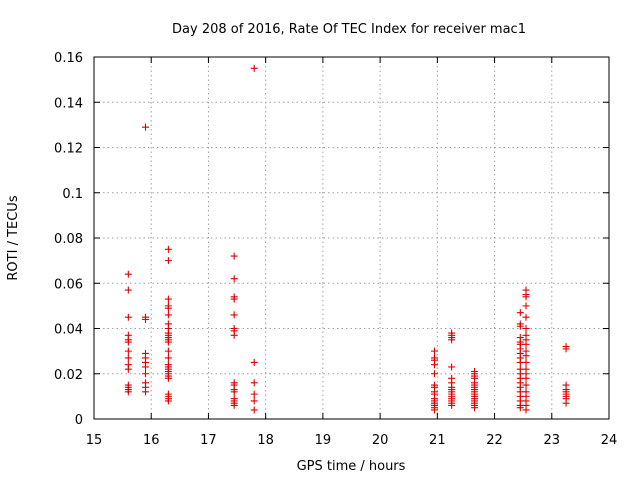 This screenshot has width=640, height=480. I want to click on x-axis-label: GPS time / hours, so click(351, 466).